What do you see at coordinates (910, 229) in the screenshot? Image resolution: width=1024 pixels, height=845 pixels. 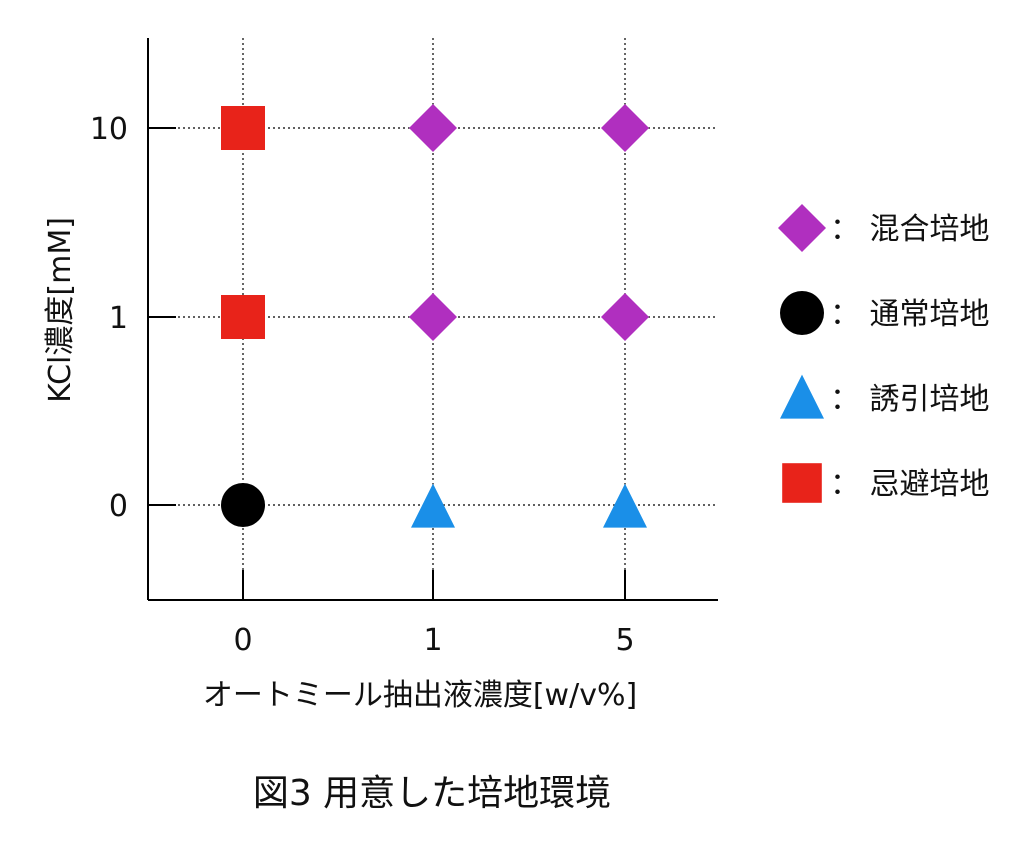 I see `legend-label: ： 混合培地` at bounding box center [910, 229].